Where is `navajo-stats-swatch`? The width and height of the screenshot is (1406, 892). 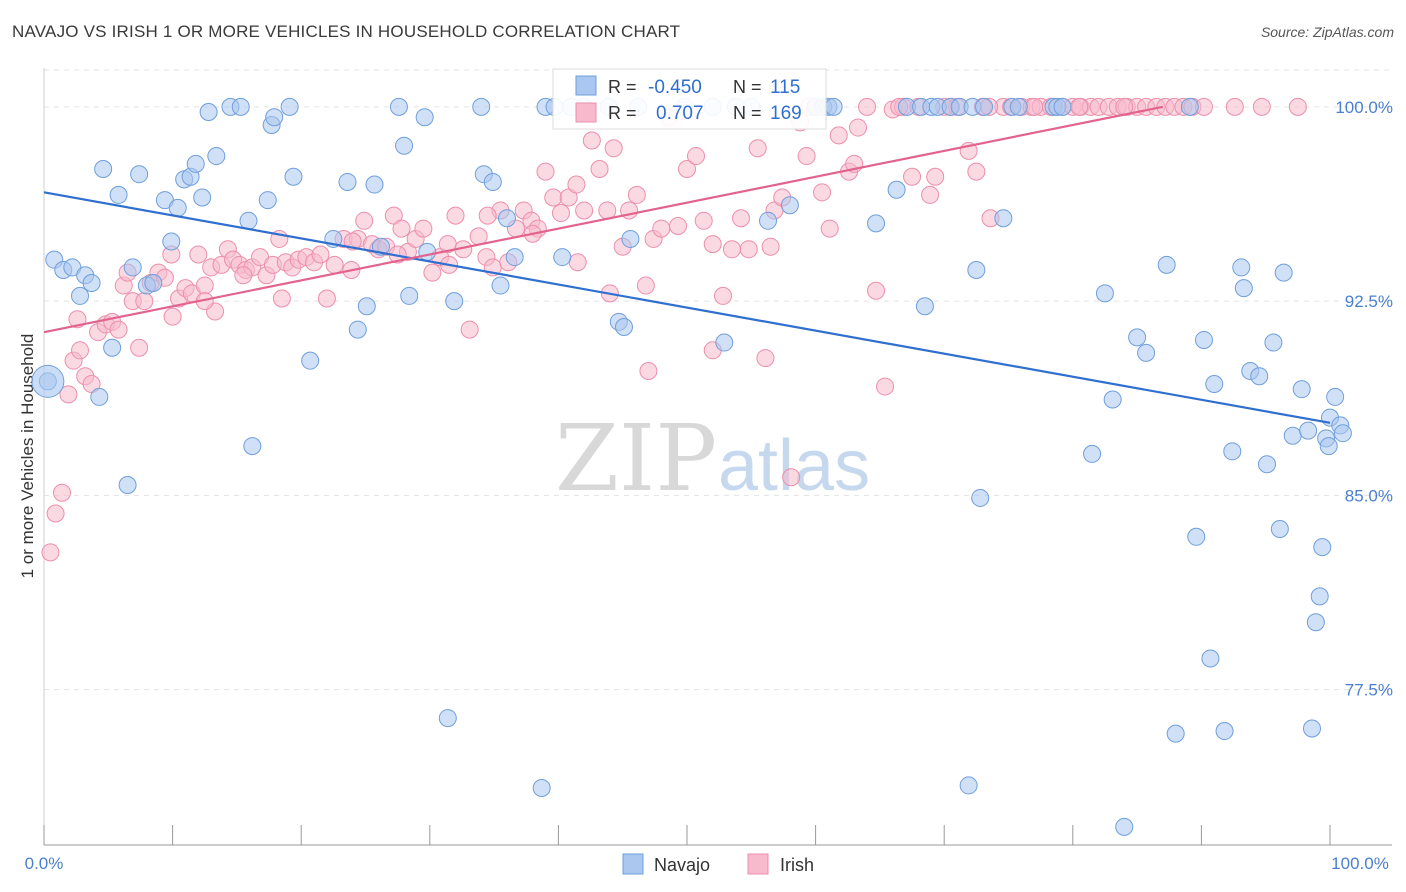 navajo-stats-swatch is located at coordinates (586, 85).